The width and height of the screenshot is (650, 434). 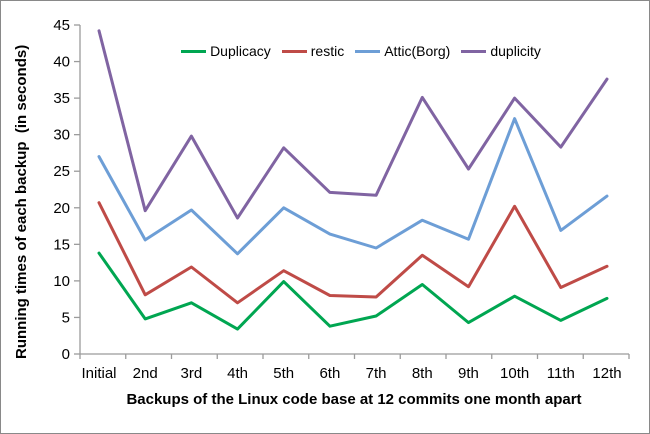 I want to click on y-tick-label: 45, so click(x=61, y=25).